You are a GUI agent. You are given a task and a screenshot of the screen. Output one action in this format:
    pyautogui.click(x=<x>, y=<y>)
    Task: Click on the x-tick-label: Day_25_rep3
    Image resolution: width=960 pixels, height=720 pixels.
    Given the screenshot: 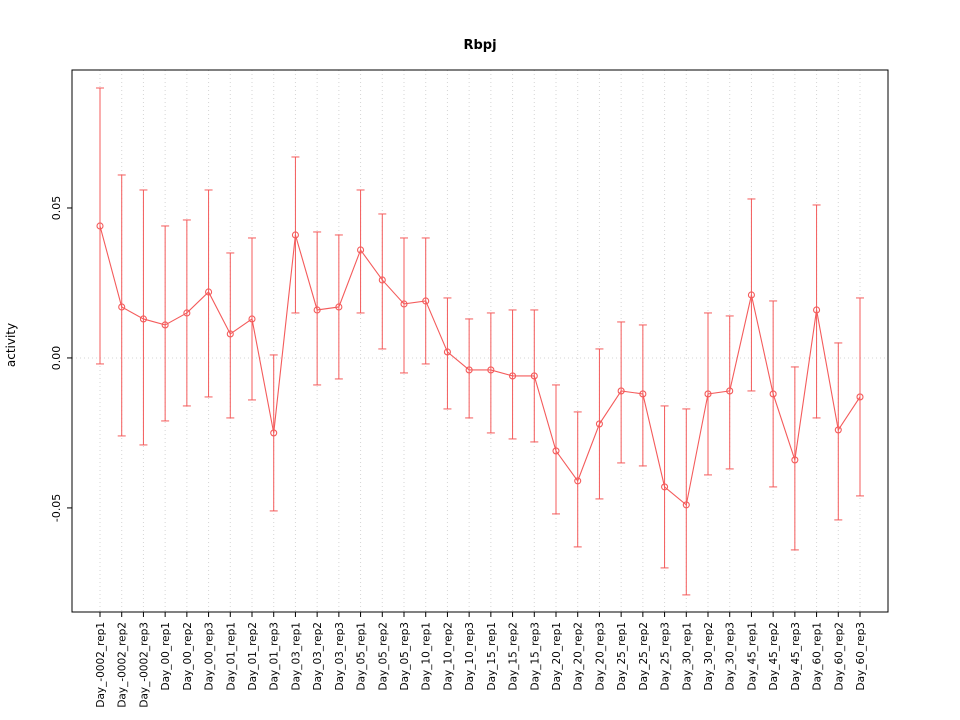 What is the action you would take?
    pyautogui.click(x=666, y=656)
    